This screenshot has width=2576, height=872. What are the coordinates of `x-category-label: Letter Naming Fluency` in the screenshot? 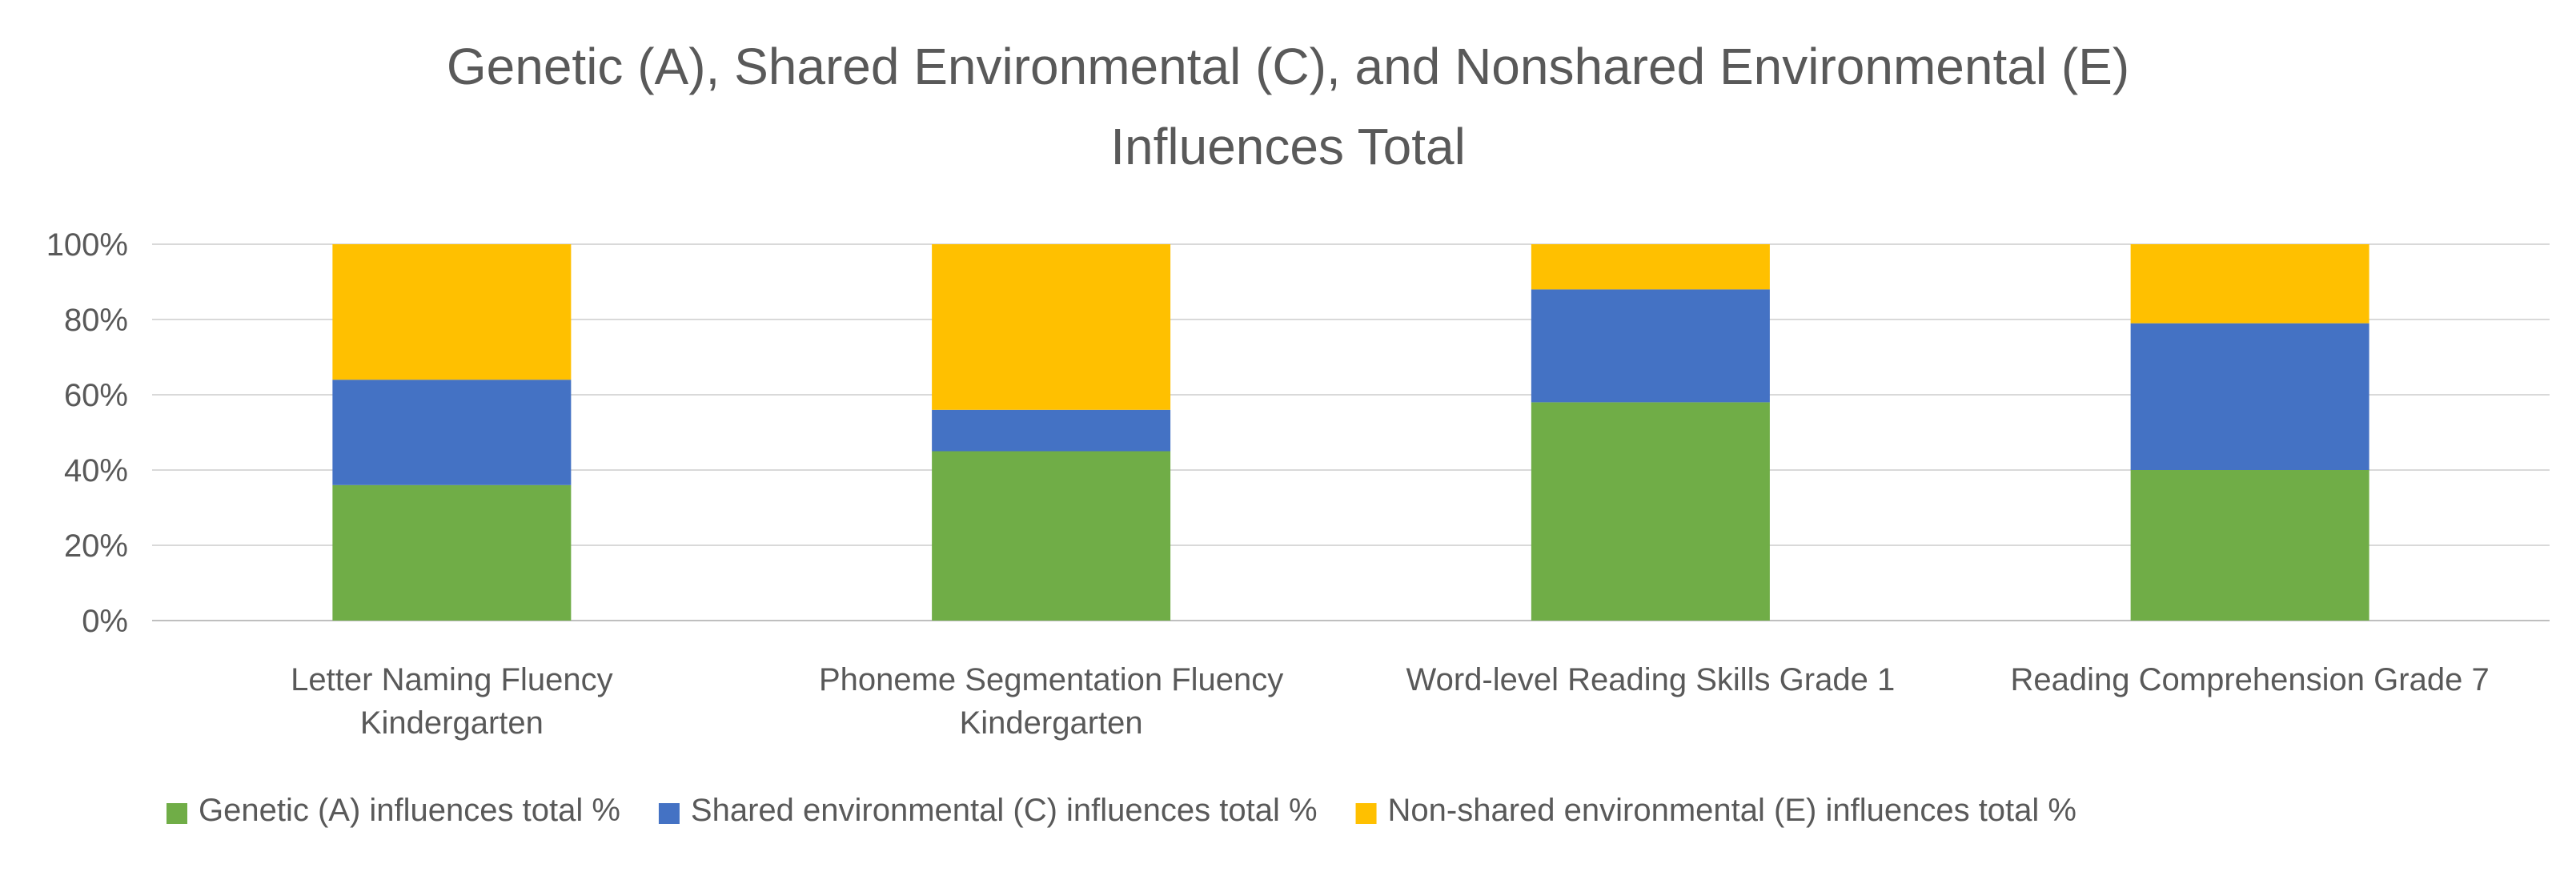 It's located at (451, 679).